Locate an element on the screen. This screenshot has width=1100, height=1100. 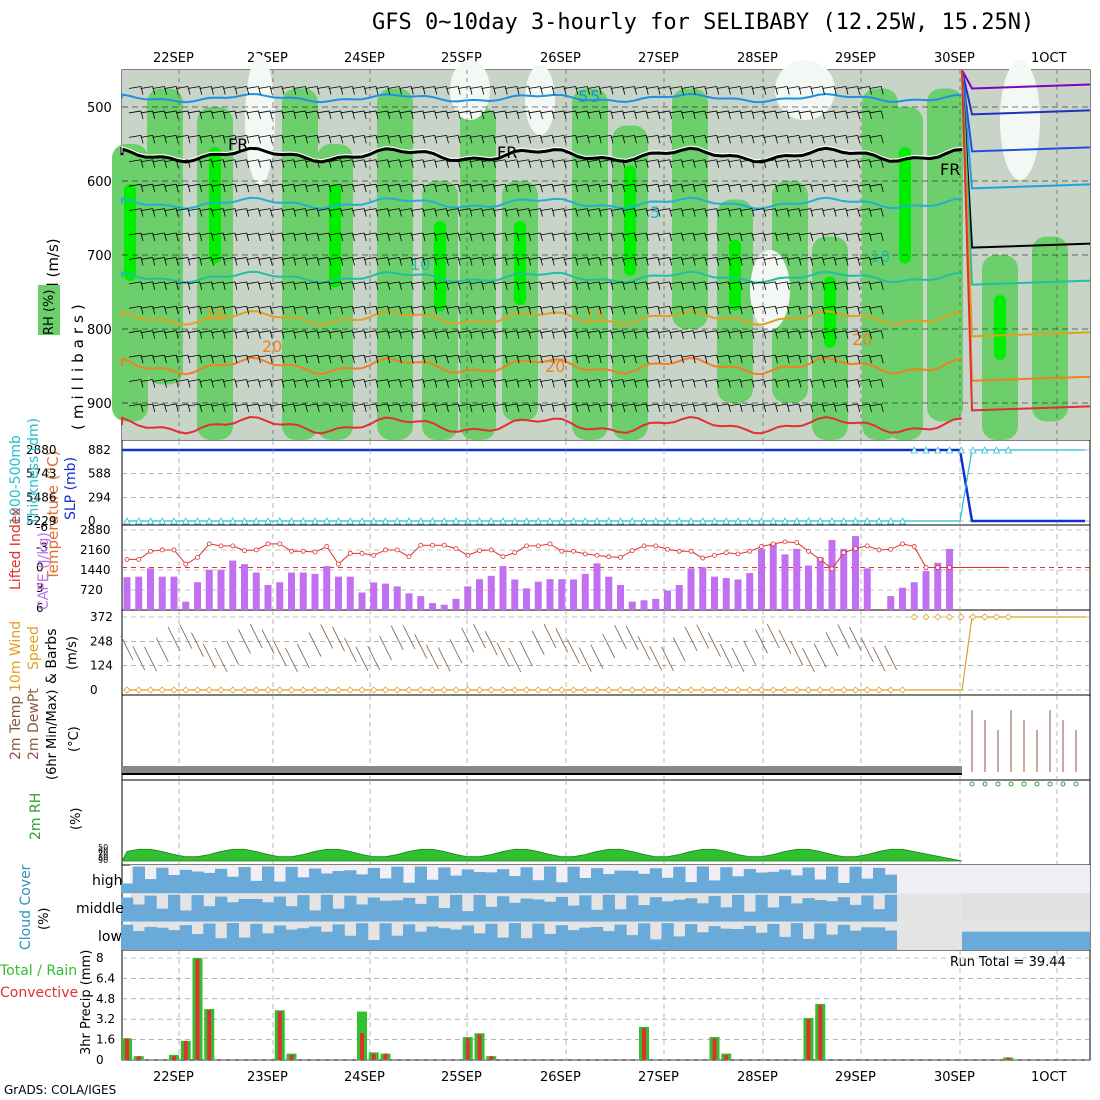
rh-dry-patch is located at coordinates (470, 90).